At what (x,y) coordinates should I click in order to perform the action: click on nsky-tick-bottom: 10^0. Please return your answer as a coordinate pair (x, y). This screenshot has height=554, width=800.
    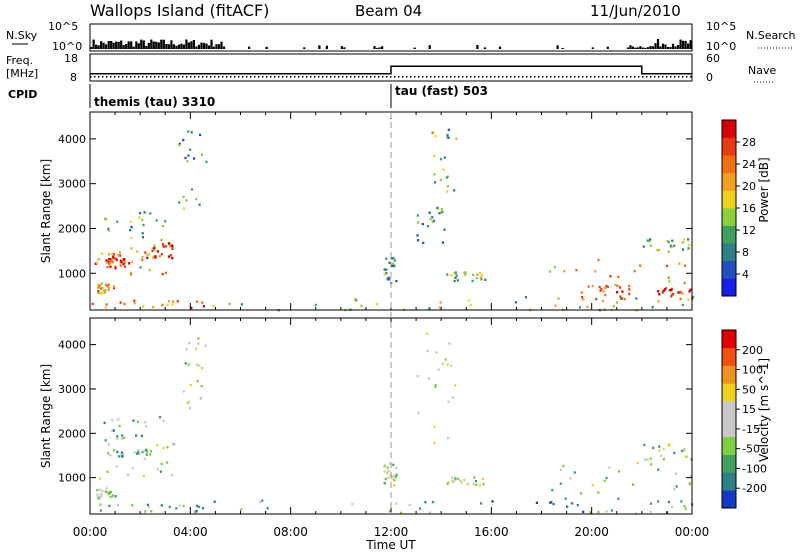
    Looking at the image, I should click on (67, 46).